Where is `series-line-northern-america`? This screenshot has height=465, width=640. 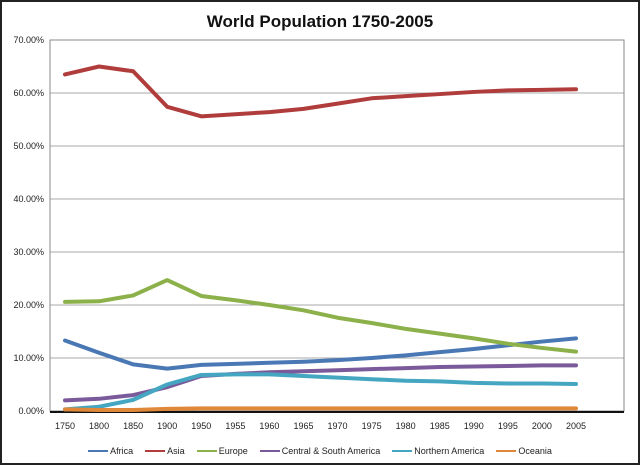 series-line-northern-america is located at coordinates (320, 392).